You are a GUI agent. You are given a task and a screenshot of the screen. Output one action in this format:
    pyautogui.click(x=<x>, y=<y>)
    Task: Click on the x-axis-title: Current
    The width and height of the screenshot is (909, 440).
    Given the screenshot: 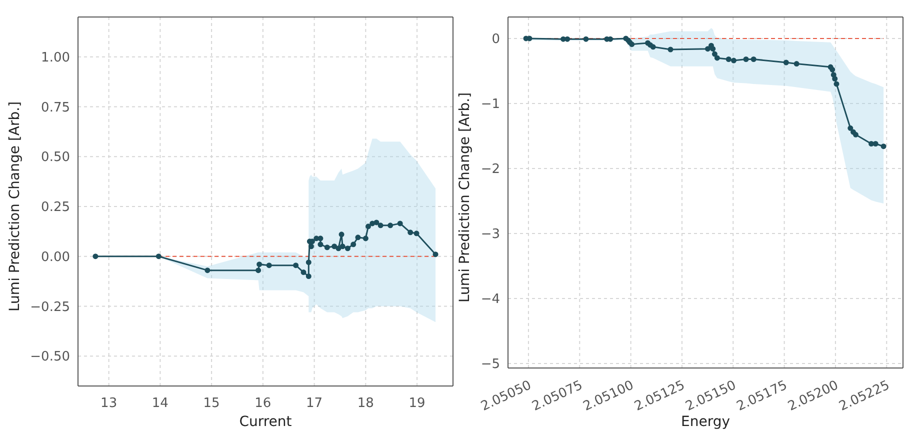 What is the action you would take?
    pyautogui.click(x=265, y=422)
    